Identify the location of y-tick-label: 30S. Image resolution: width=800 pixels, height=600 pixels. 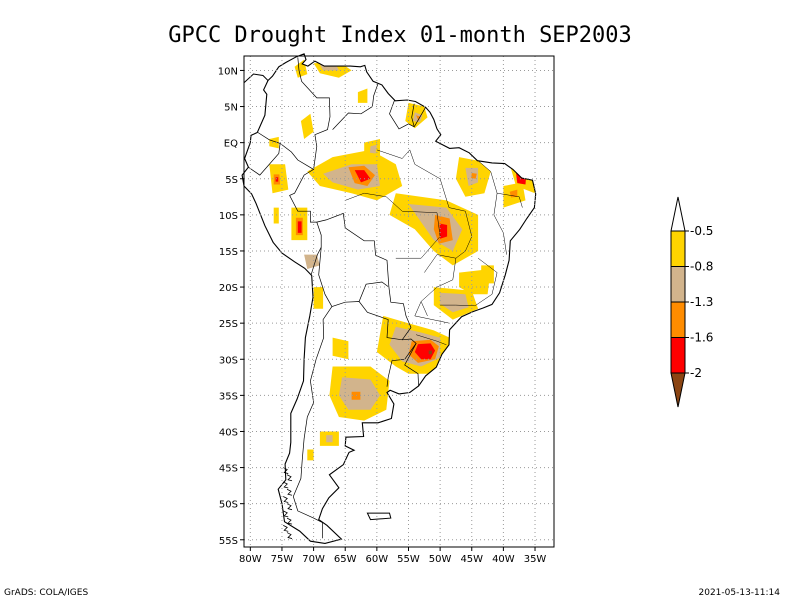
(228, 360).